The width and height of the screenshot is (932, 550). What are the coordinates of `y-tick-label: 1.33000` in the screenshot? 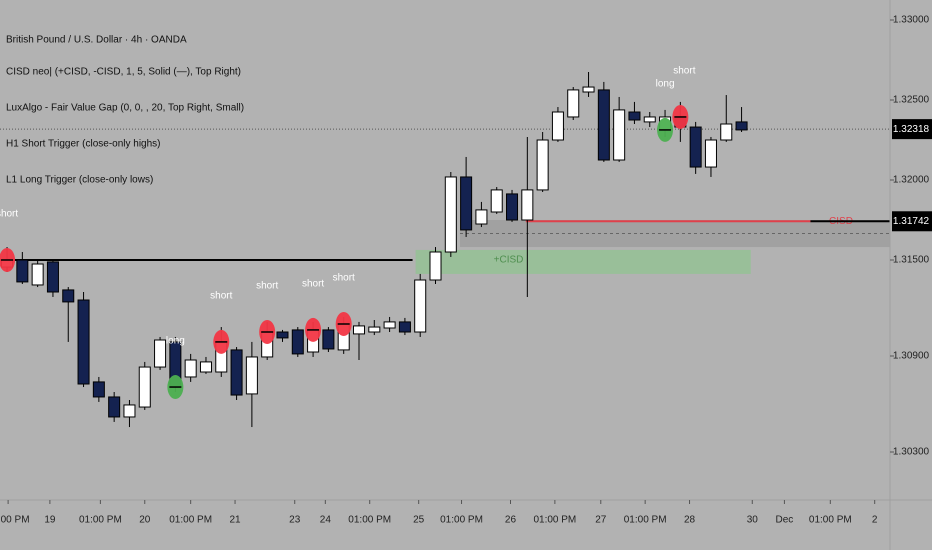 It's located at (911, 20).